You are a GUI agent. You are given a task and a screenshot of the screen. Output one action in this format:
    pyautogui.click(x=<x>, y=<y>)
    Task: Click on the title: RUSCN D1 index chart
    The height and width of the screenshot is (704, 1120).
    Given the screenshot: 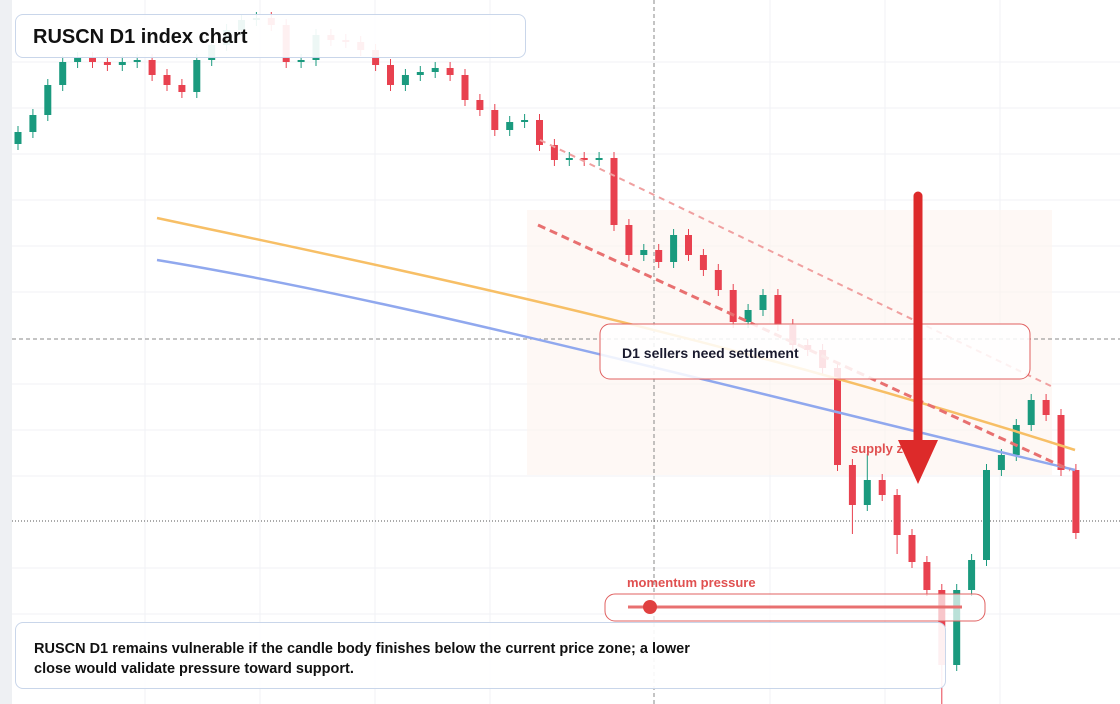 What is the action you would take?
    pyautogui.click(x=140, y=37)
    